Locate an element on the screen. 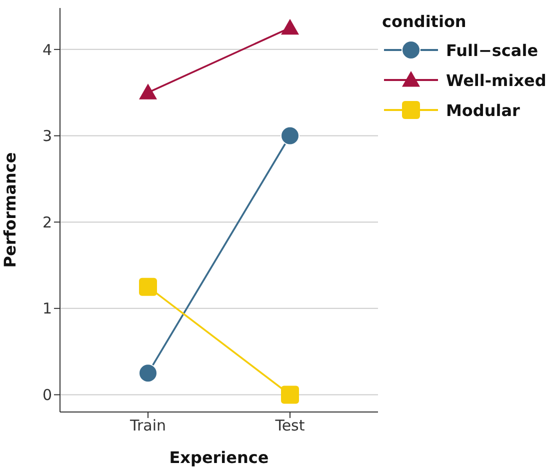 This screenshot has width=552, height=473. y-tick-label: 4 is located at coordinates (47, 49).